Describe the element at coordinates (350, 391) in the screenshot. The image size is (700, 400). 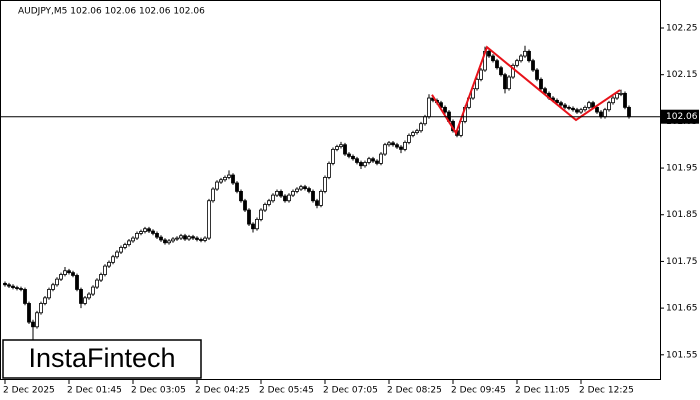
I see `x-tick-label: 2 Dec 07:05` at that location.